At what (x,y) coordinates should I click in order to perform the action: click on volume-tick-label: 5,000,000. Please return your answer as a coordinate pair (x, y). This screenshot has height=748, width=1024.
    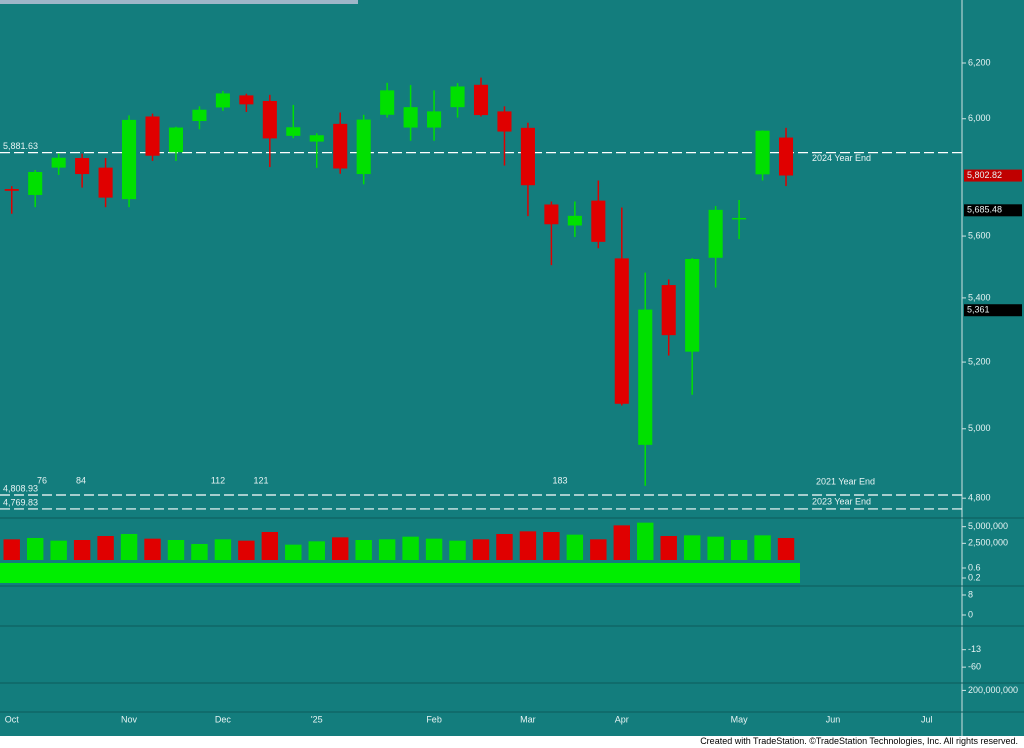
    Looking at the image, I should click on (988, 526).